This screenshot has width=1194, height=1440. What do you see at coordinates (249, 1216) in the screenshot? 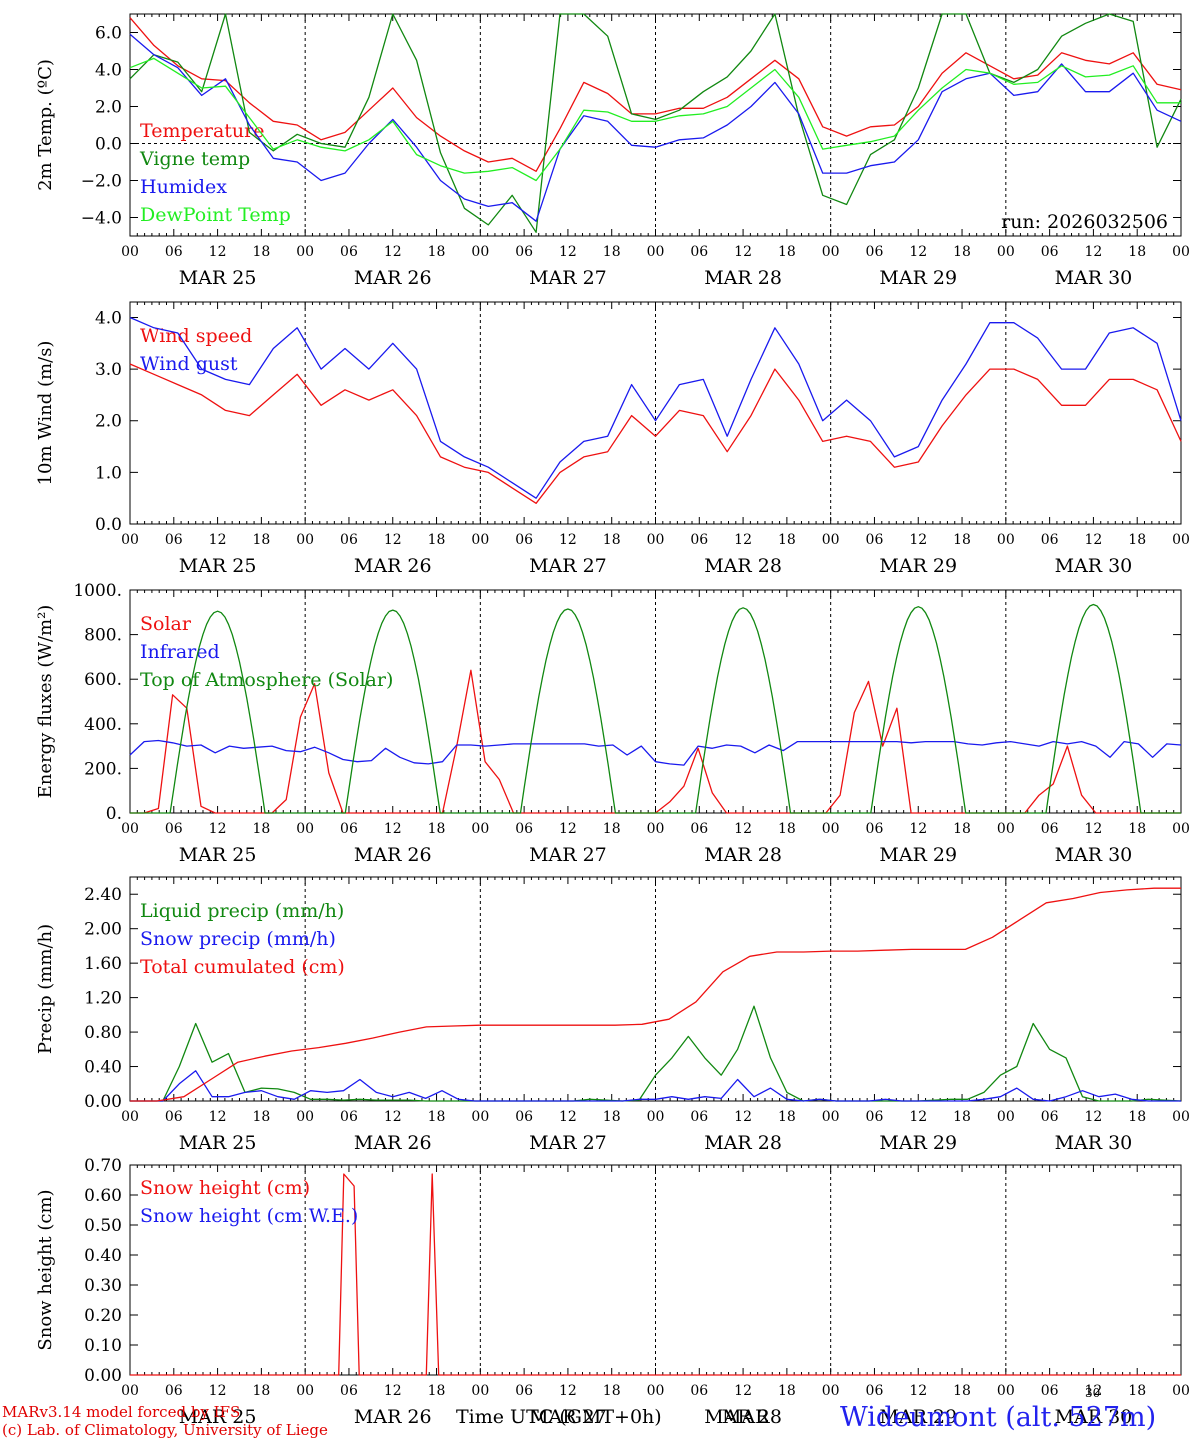
I see `snow-legend-snow-height-cm-w-e-: Snow height (cm W.E.)` at bounding box center [249, 1216].